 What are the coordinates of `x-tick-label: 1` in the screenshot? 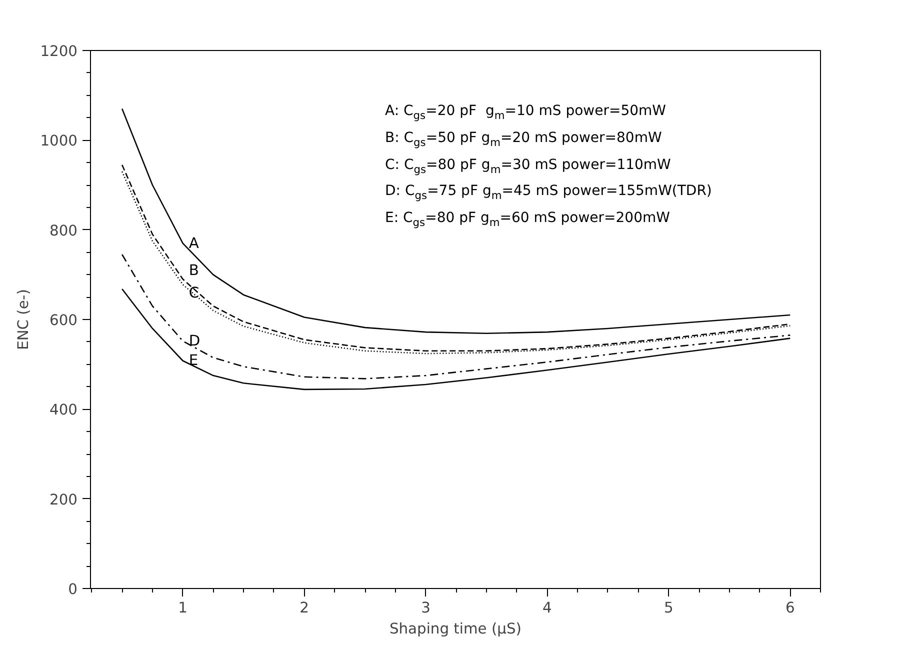 It's located at (183, 608).